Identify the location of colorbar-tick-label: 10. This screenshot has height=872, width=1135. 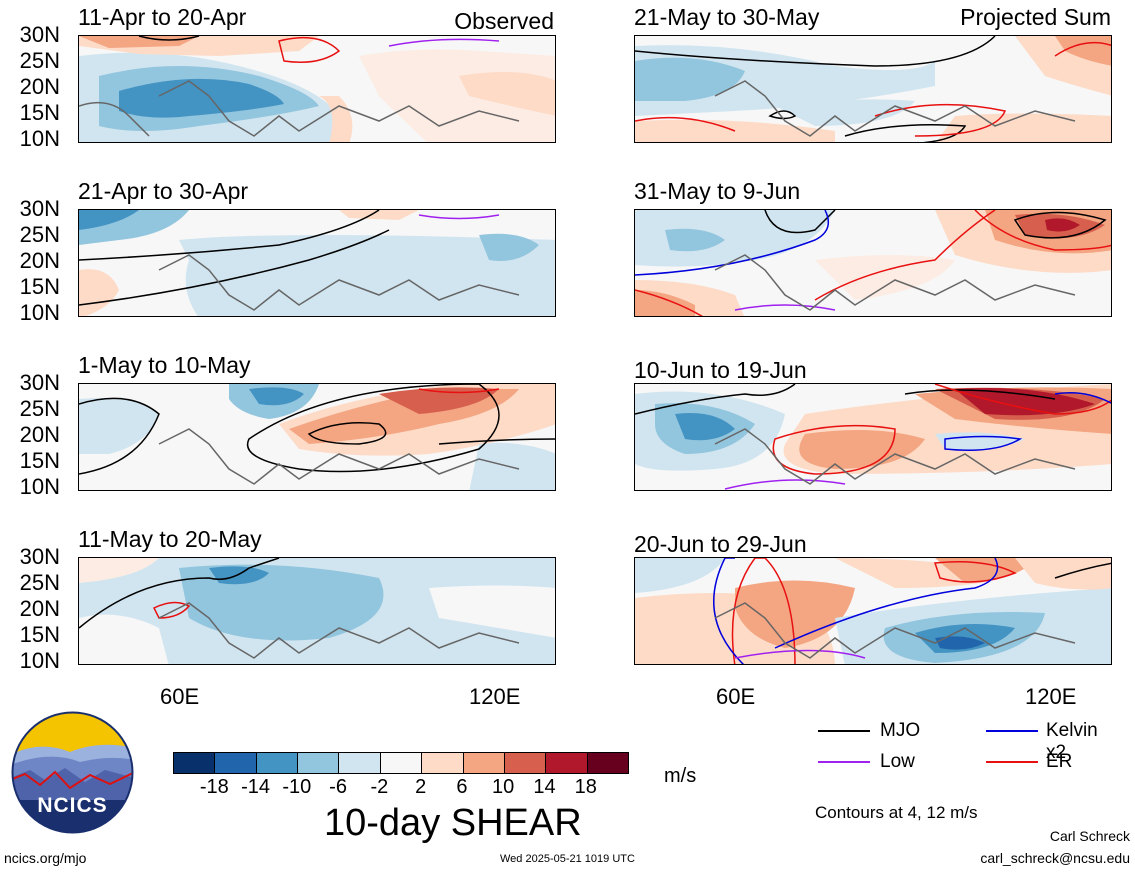
(503, 787).